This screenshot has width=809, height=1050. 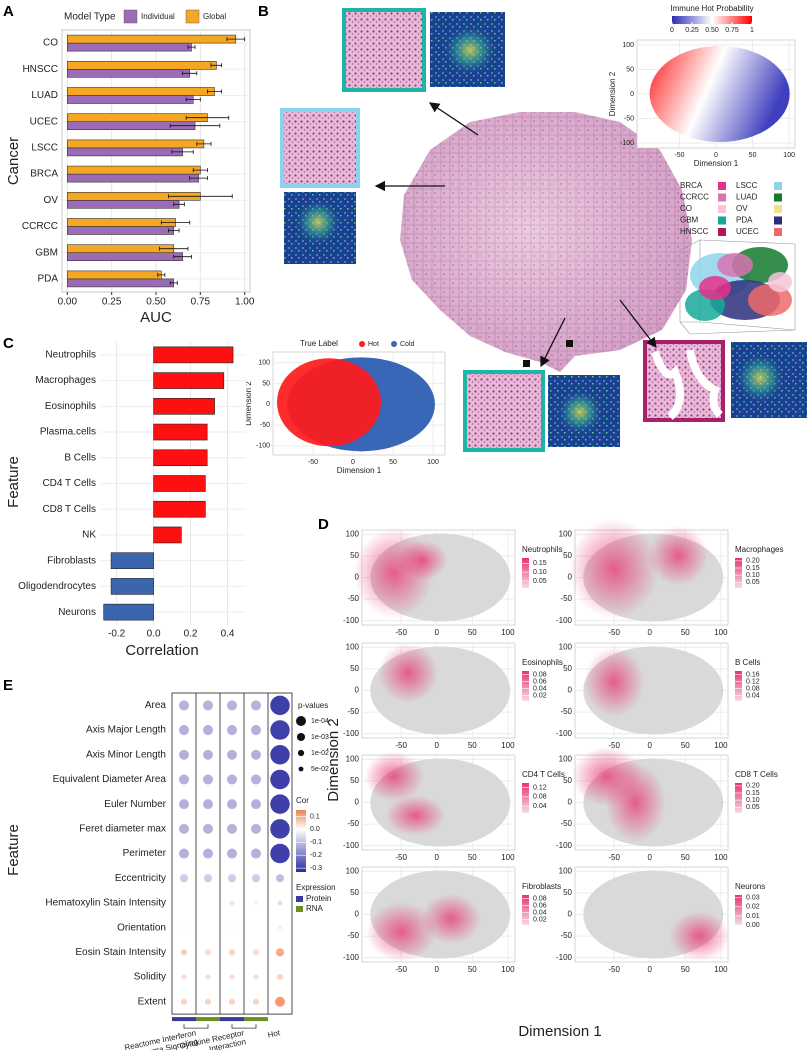 What do you see at coordinates (320, 753) in the screenshot?
I see `legend-label: 1e-02` at bounding box center [320, 753].